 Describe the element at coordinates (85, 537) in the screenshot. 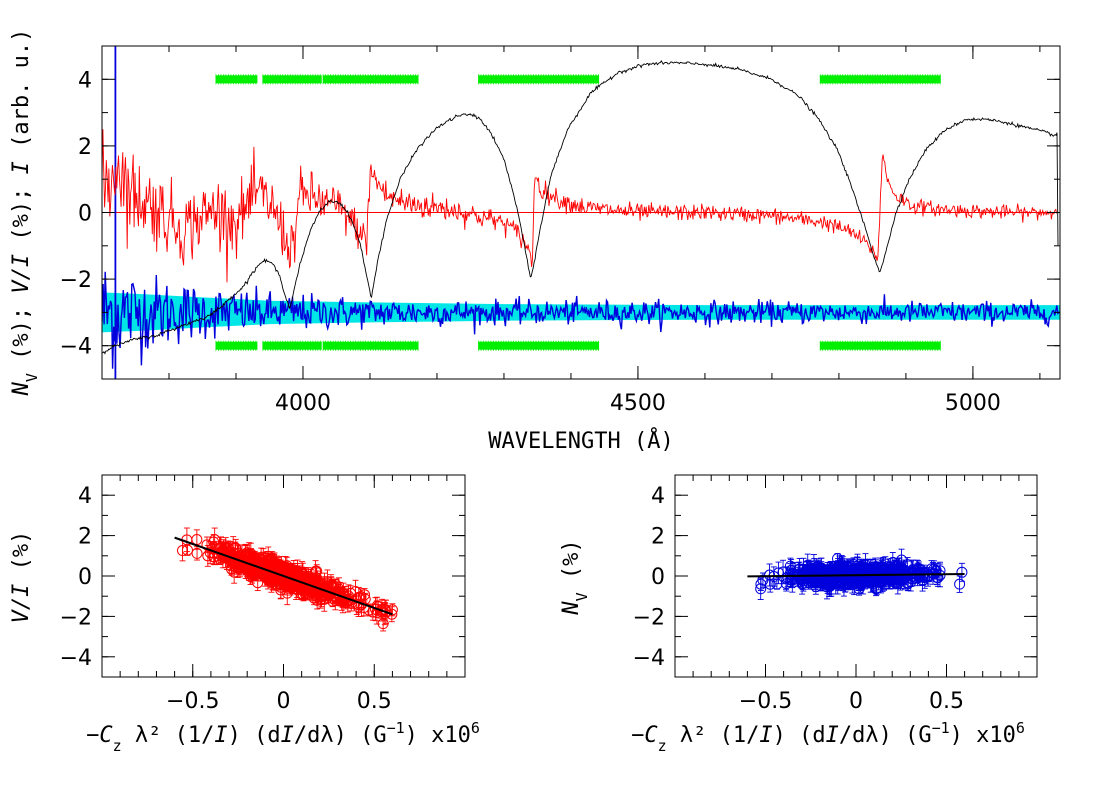

I see `v-panel-y-tick-label: 2` at that location.